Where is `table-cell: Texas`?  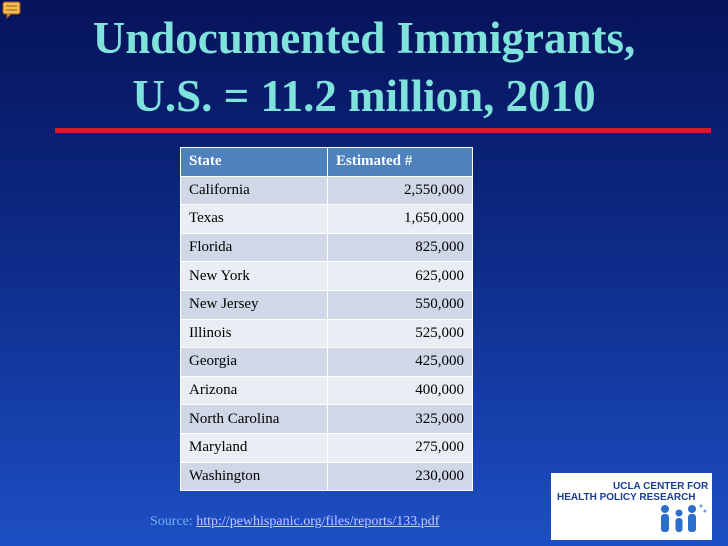 table-cell: Texas is located at coordinates (254, 219).